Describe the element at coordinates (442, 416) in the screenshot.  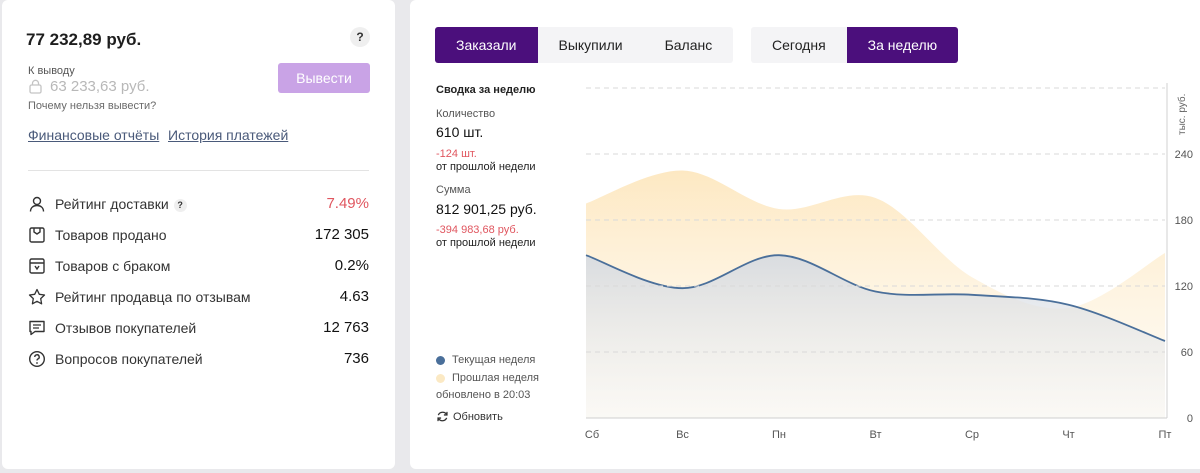
I see `refresh-icon` at that location.